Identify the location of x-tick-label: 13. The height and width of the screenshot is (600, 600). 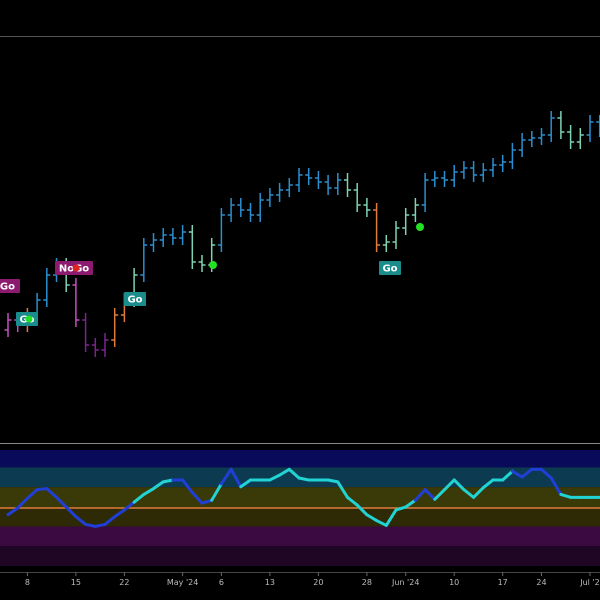
(270, 582).